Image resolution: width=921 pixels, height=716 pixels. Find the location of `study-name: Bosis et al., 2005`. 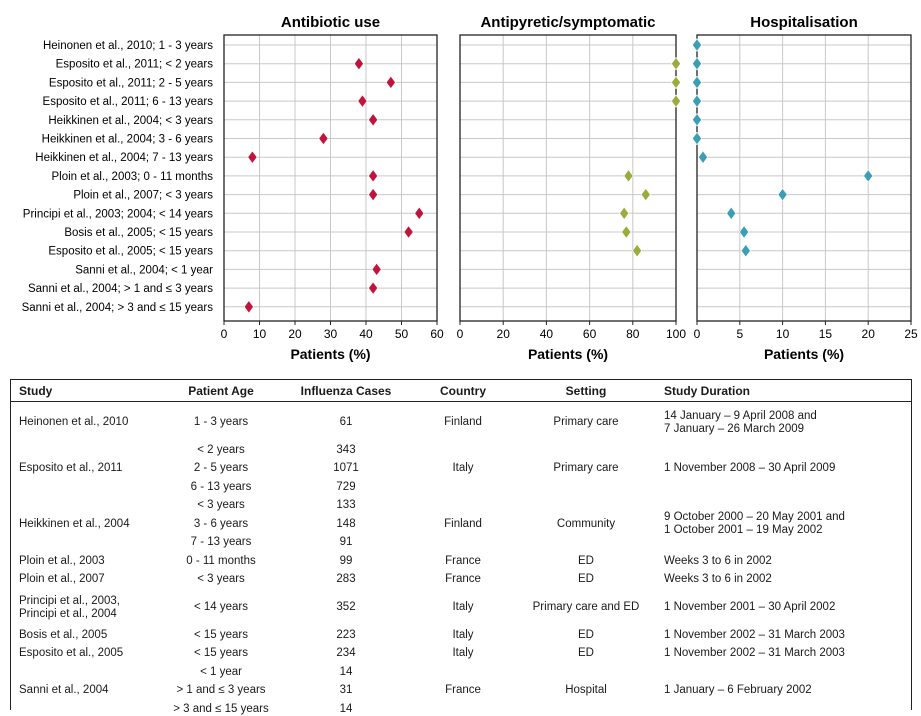

study-name: Bosis et al., 2005 is located at coordinates (63, 634).